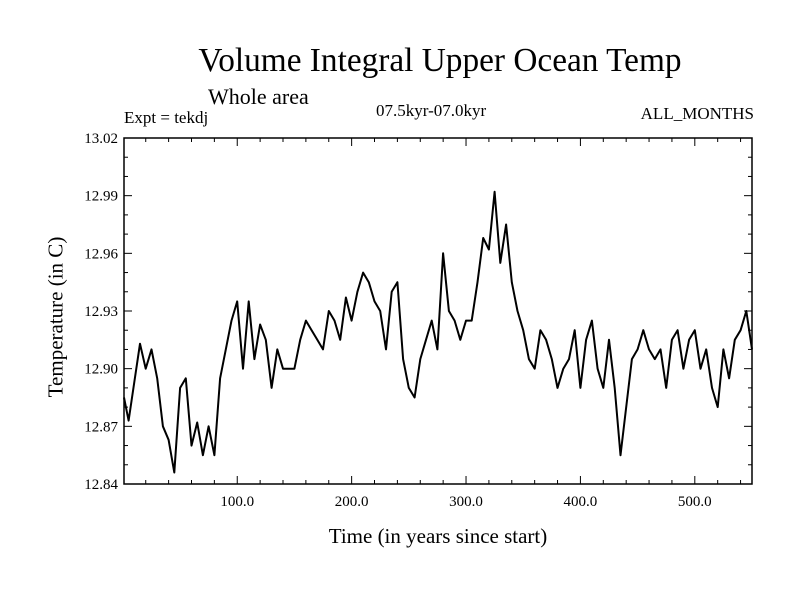 The width and height of the screenshot is (800, 600). I want to click on experiment-label: Expt = tekdj, so click(166, 117).